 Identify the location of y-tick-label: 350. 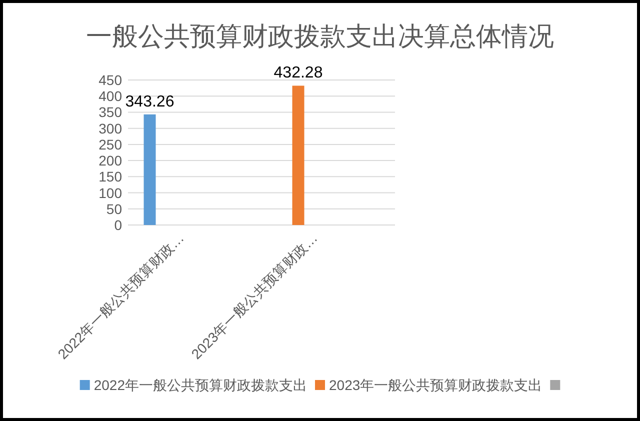
(110, 112).